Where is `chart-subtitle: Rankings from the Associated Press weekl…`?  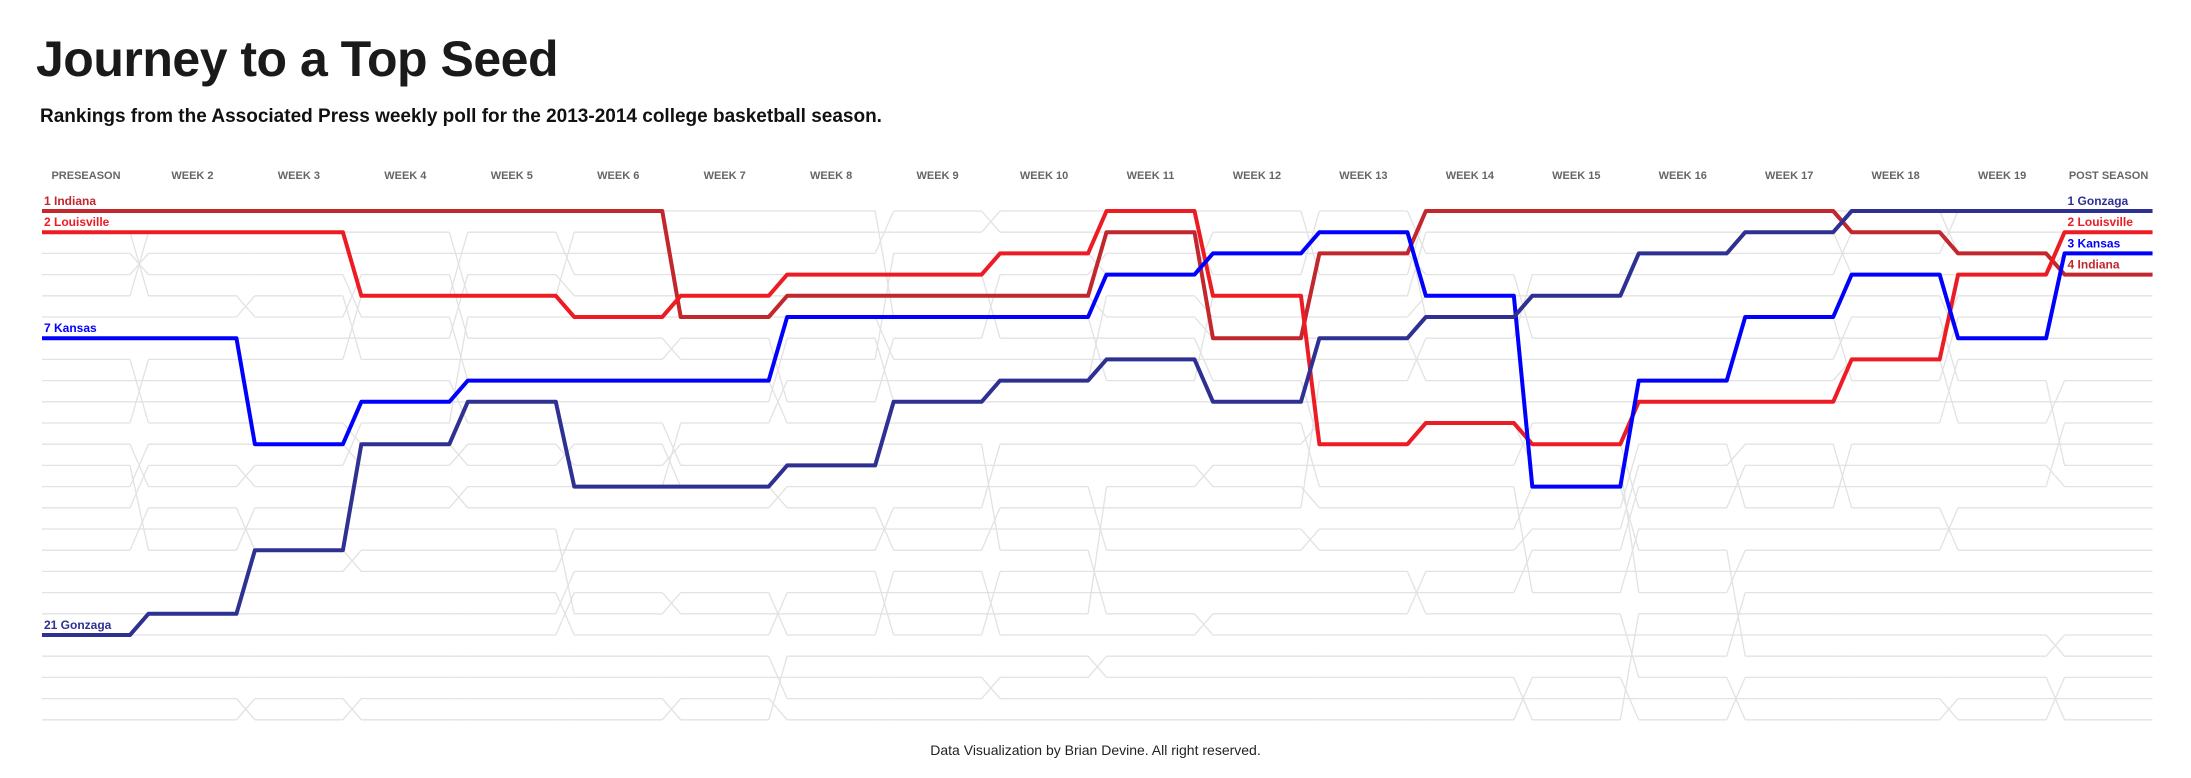
chart-subtitle: Rankings from the Associated Press weekl… is located at coordinates (461, 116).